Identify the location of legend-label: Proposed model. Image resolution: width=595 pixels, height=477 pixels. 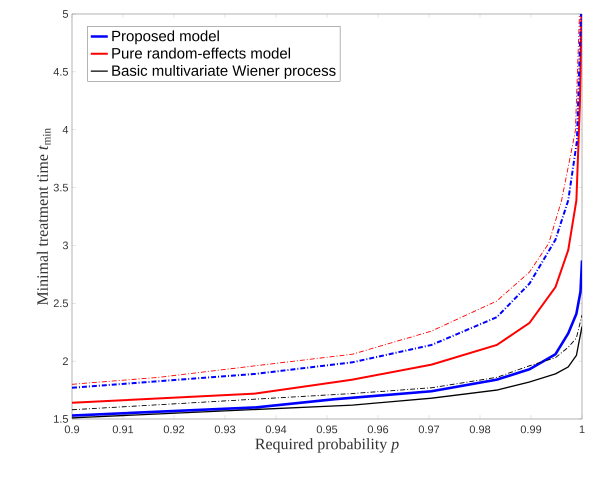
(165, 37).